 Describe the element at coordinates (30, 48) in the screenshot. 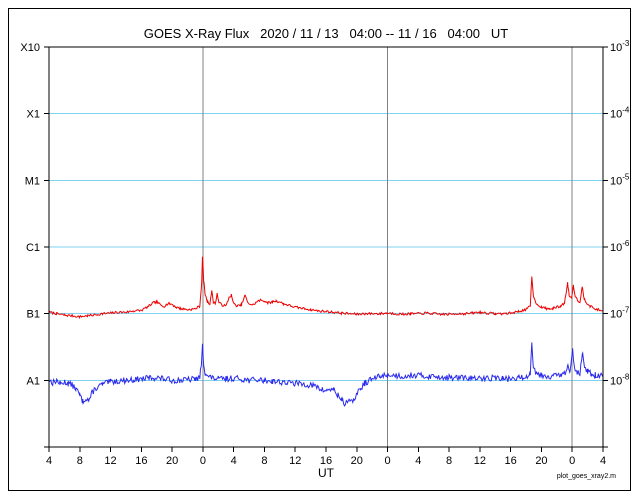

I see `y-axis-class-label: X10` at that location.